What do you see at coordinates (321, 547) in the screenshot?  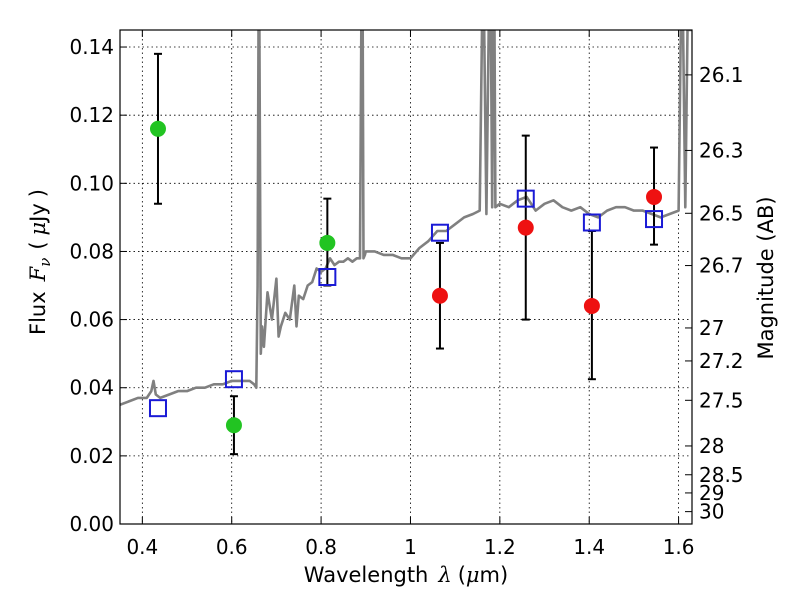 I see `x-tick-label: 0.8` at bounding box center [321, 547].